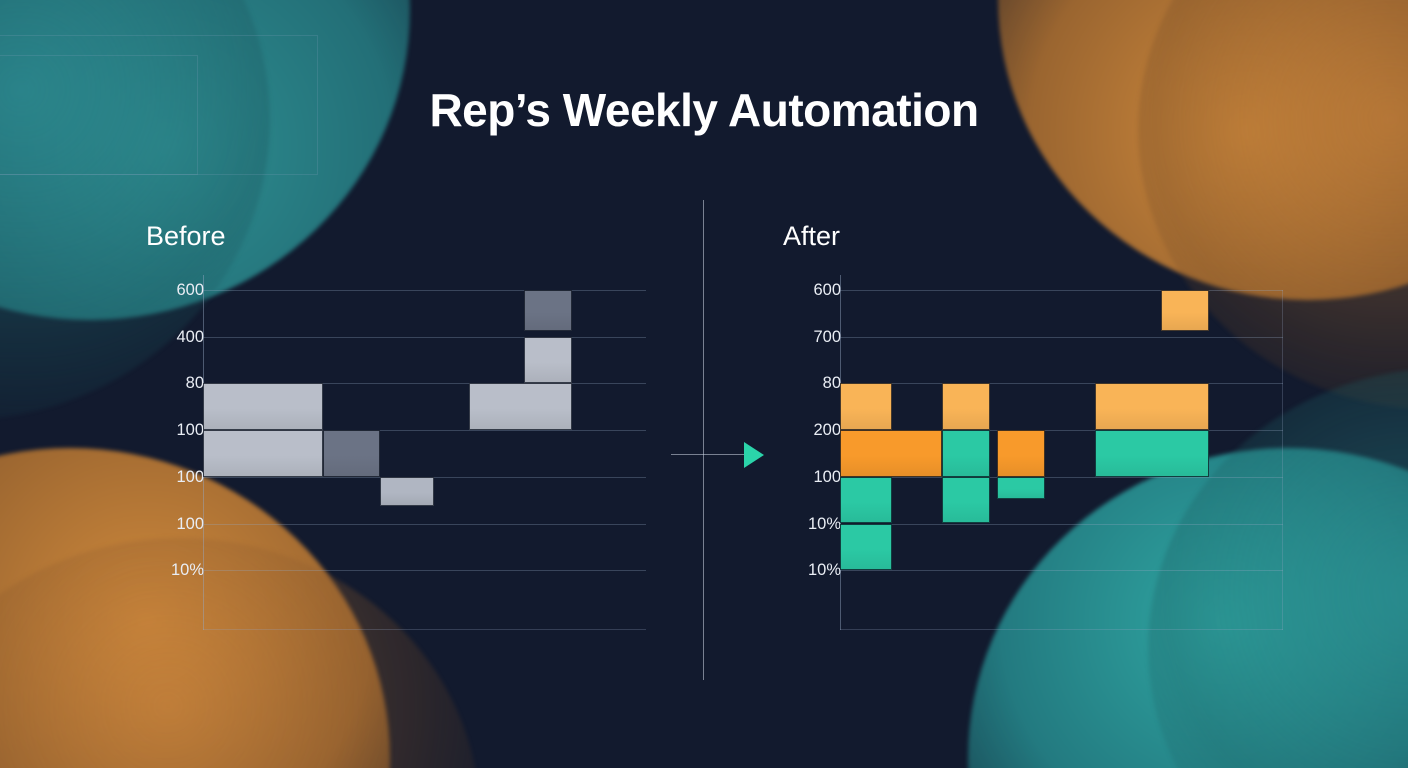 This screenshot has height=768, width=1408. I want to click on plot-right-frame-after, so click(1282, 460).